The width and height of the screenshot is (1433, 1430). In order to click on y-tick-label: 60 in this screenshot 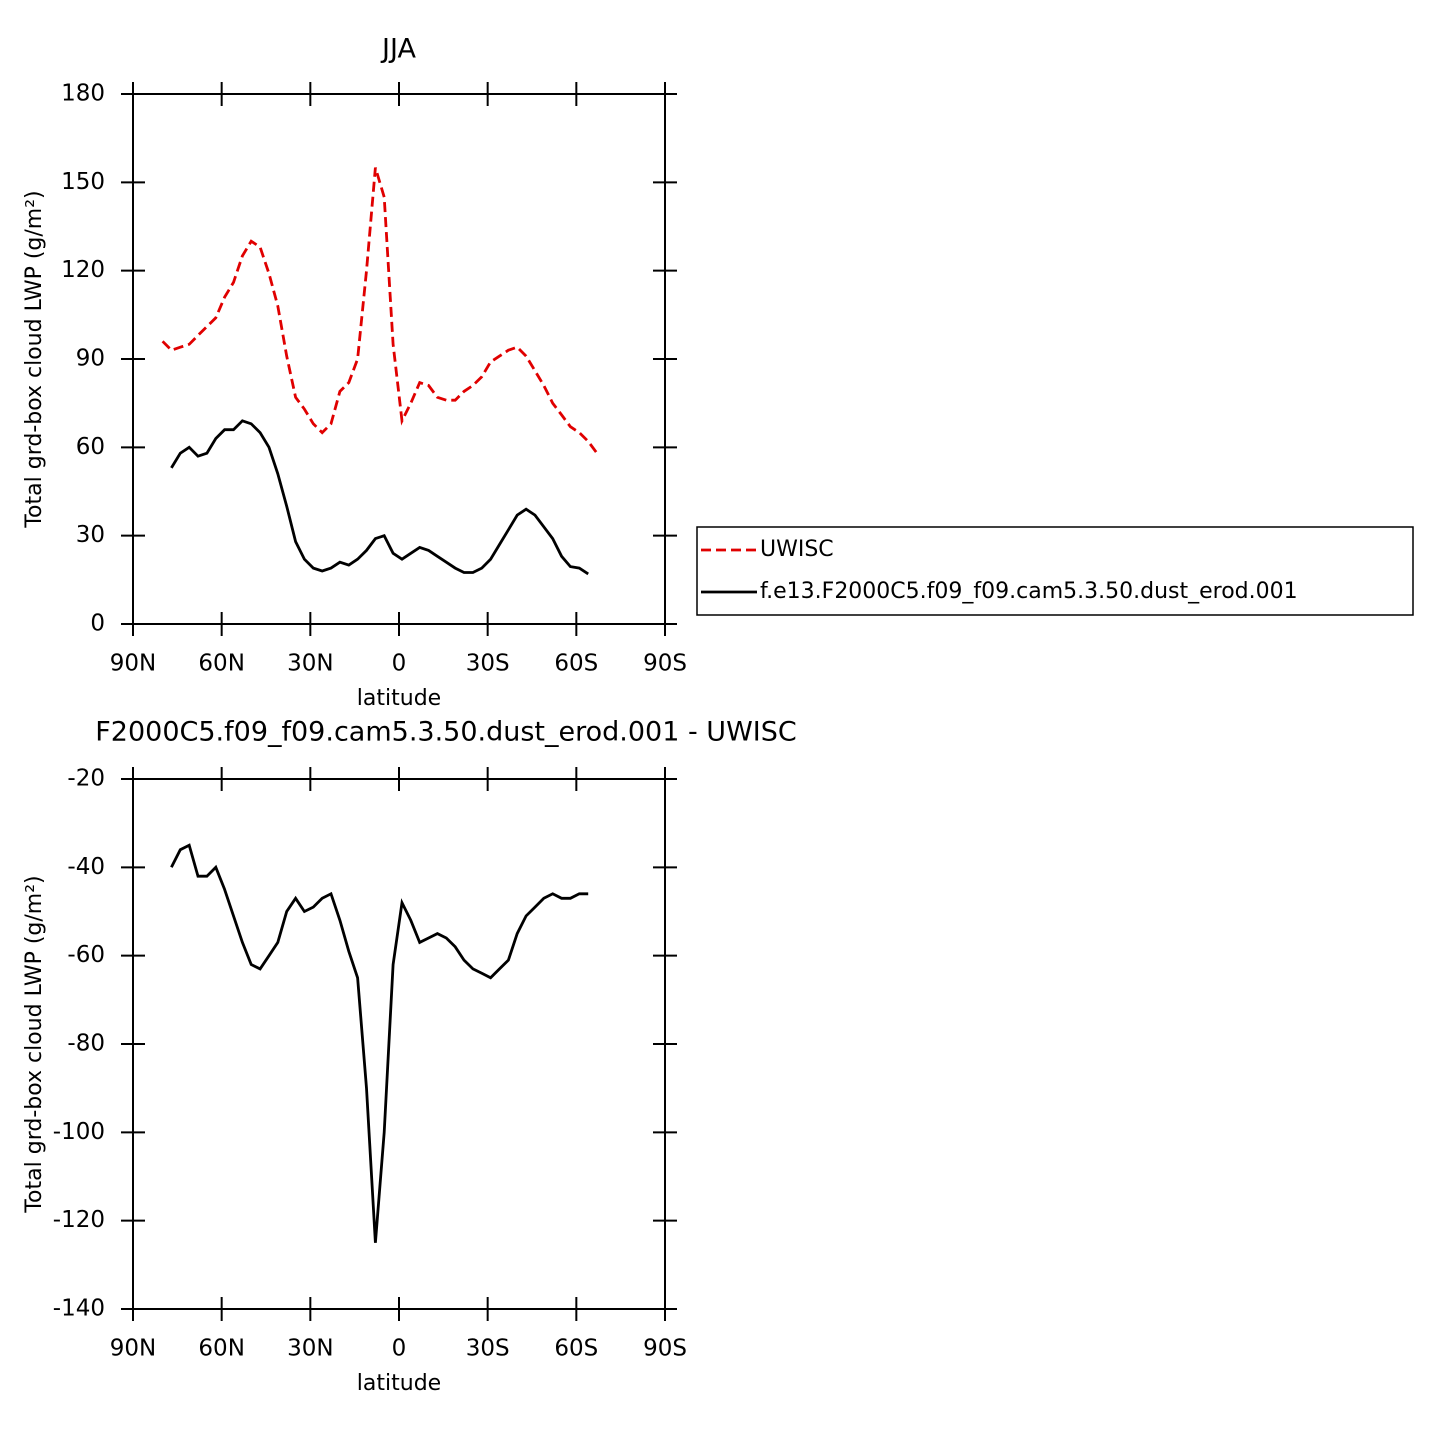, I will do `click(90, 447)`.